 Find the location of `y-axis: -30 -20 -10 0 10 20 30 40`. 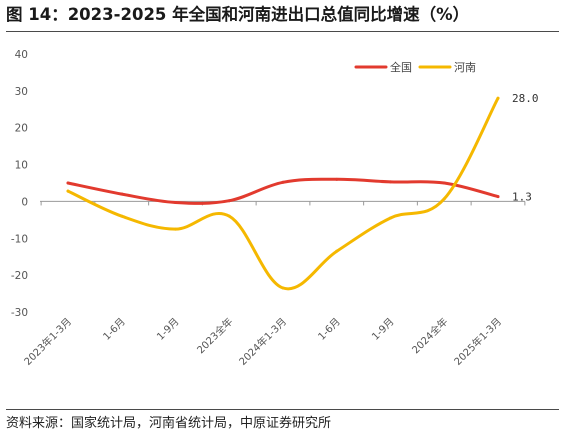

y-axis: -30 -20 -10 0 10 20 30 40 is located at coordinates (19, 184).